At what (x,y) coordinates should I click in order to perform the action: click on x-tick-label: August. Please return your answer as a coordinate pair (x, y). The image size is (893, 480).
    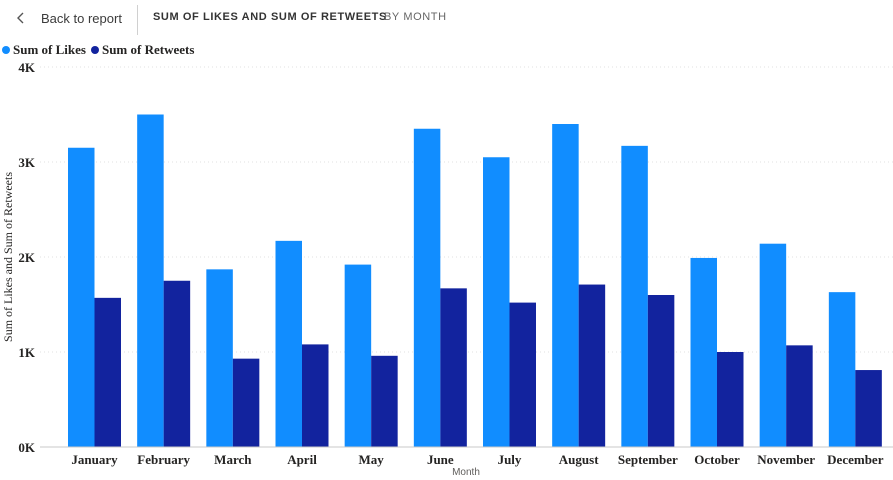
    Looking at the image, I should click on (579, 459).